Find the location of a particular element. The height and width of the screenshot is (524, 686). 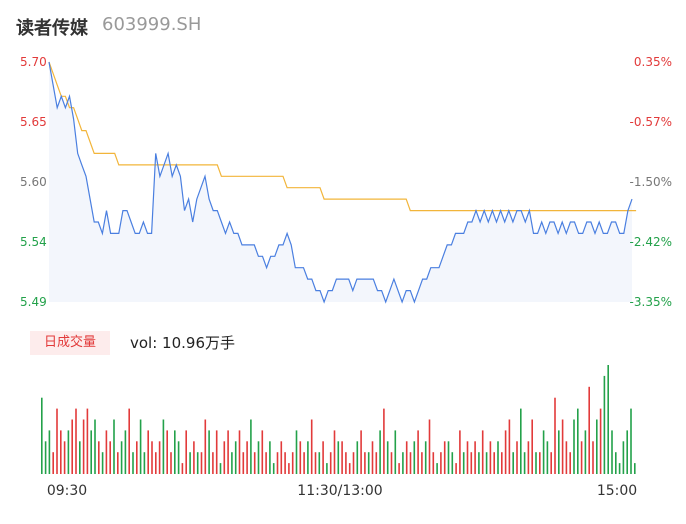

pct-tick-label: 0.35% is located at coordinates (653, 62).